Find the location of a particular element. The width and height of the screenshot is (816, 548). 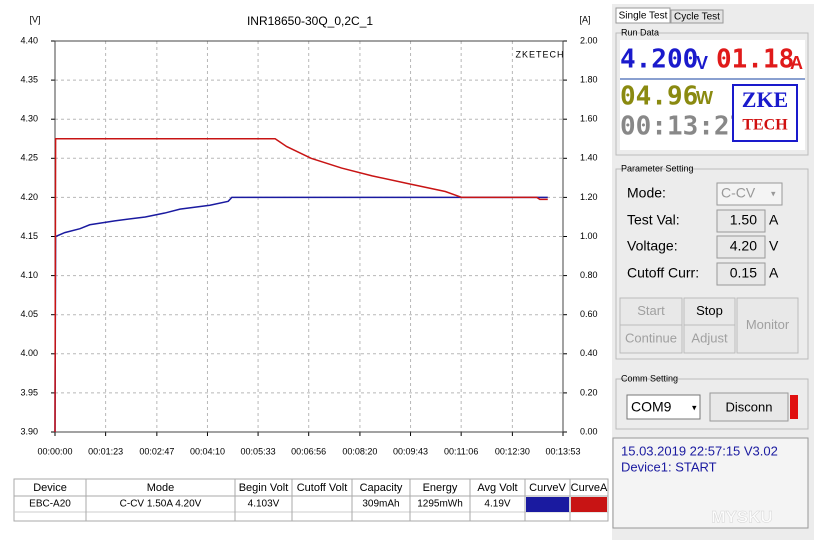

group-title: Parameter Setting is located at coordinates (657, 168).